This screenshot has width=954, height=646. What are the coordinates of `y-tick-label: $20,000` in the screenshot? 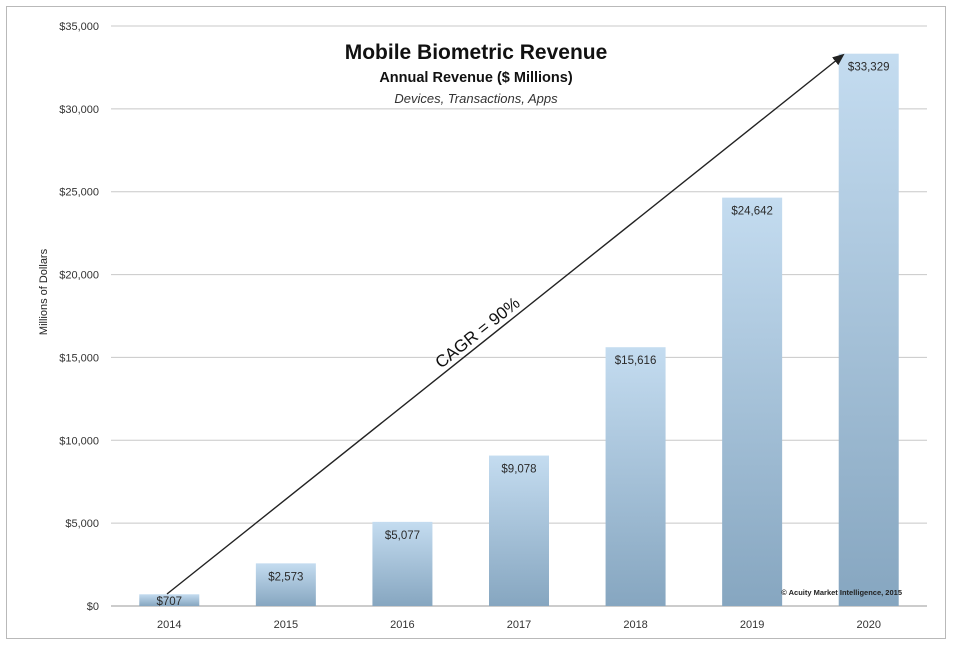 It's located at (79, 276).